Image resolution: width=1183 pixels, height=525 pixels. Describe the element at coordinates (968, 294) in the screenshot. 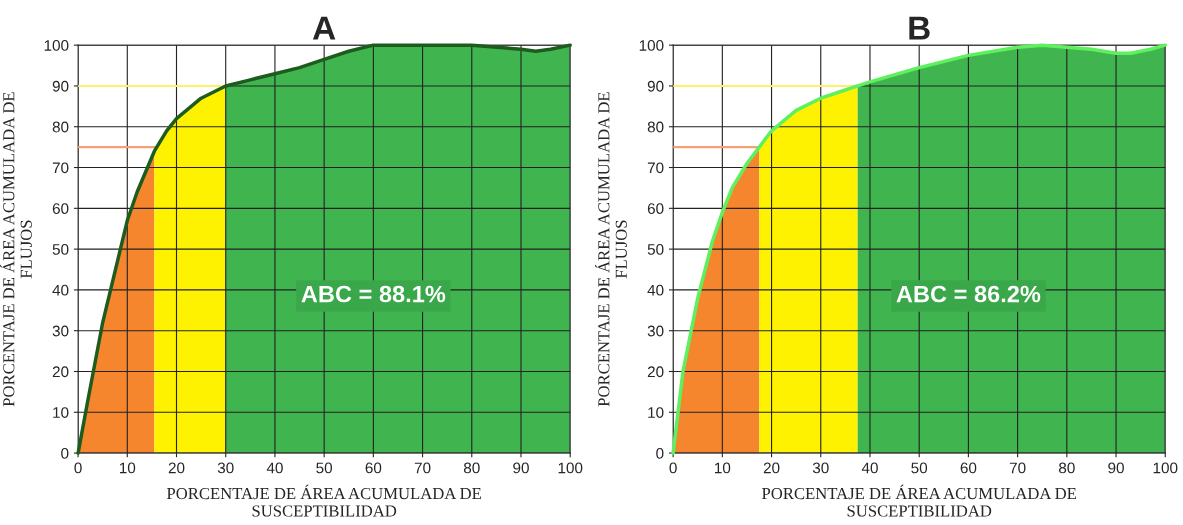

I see `annotation: ABC = 86.2%` at that location.